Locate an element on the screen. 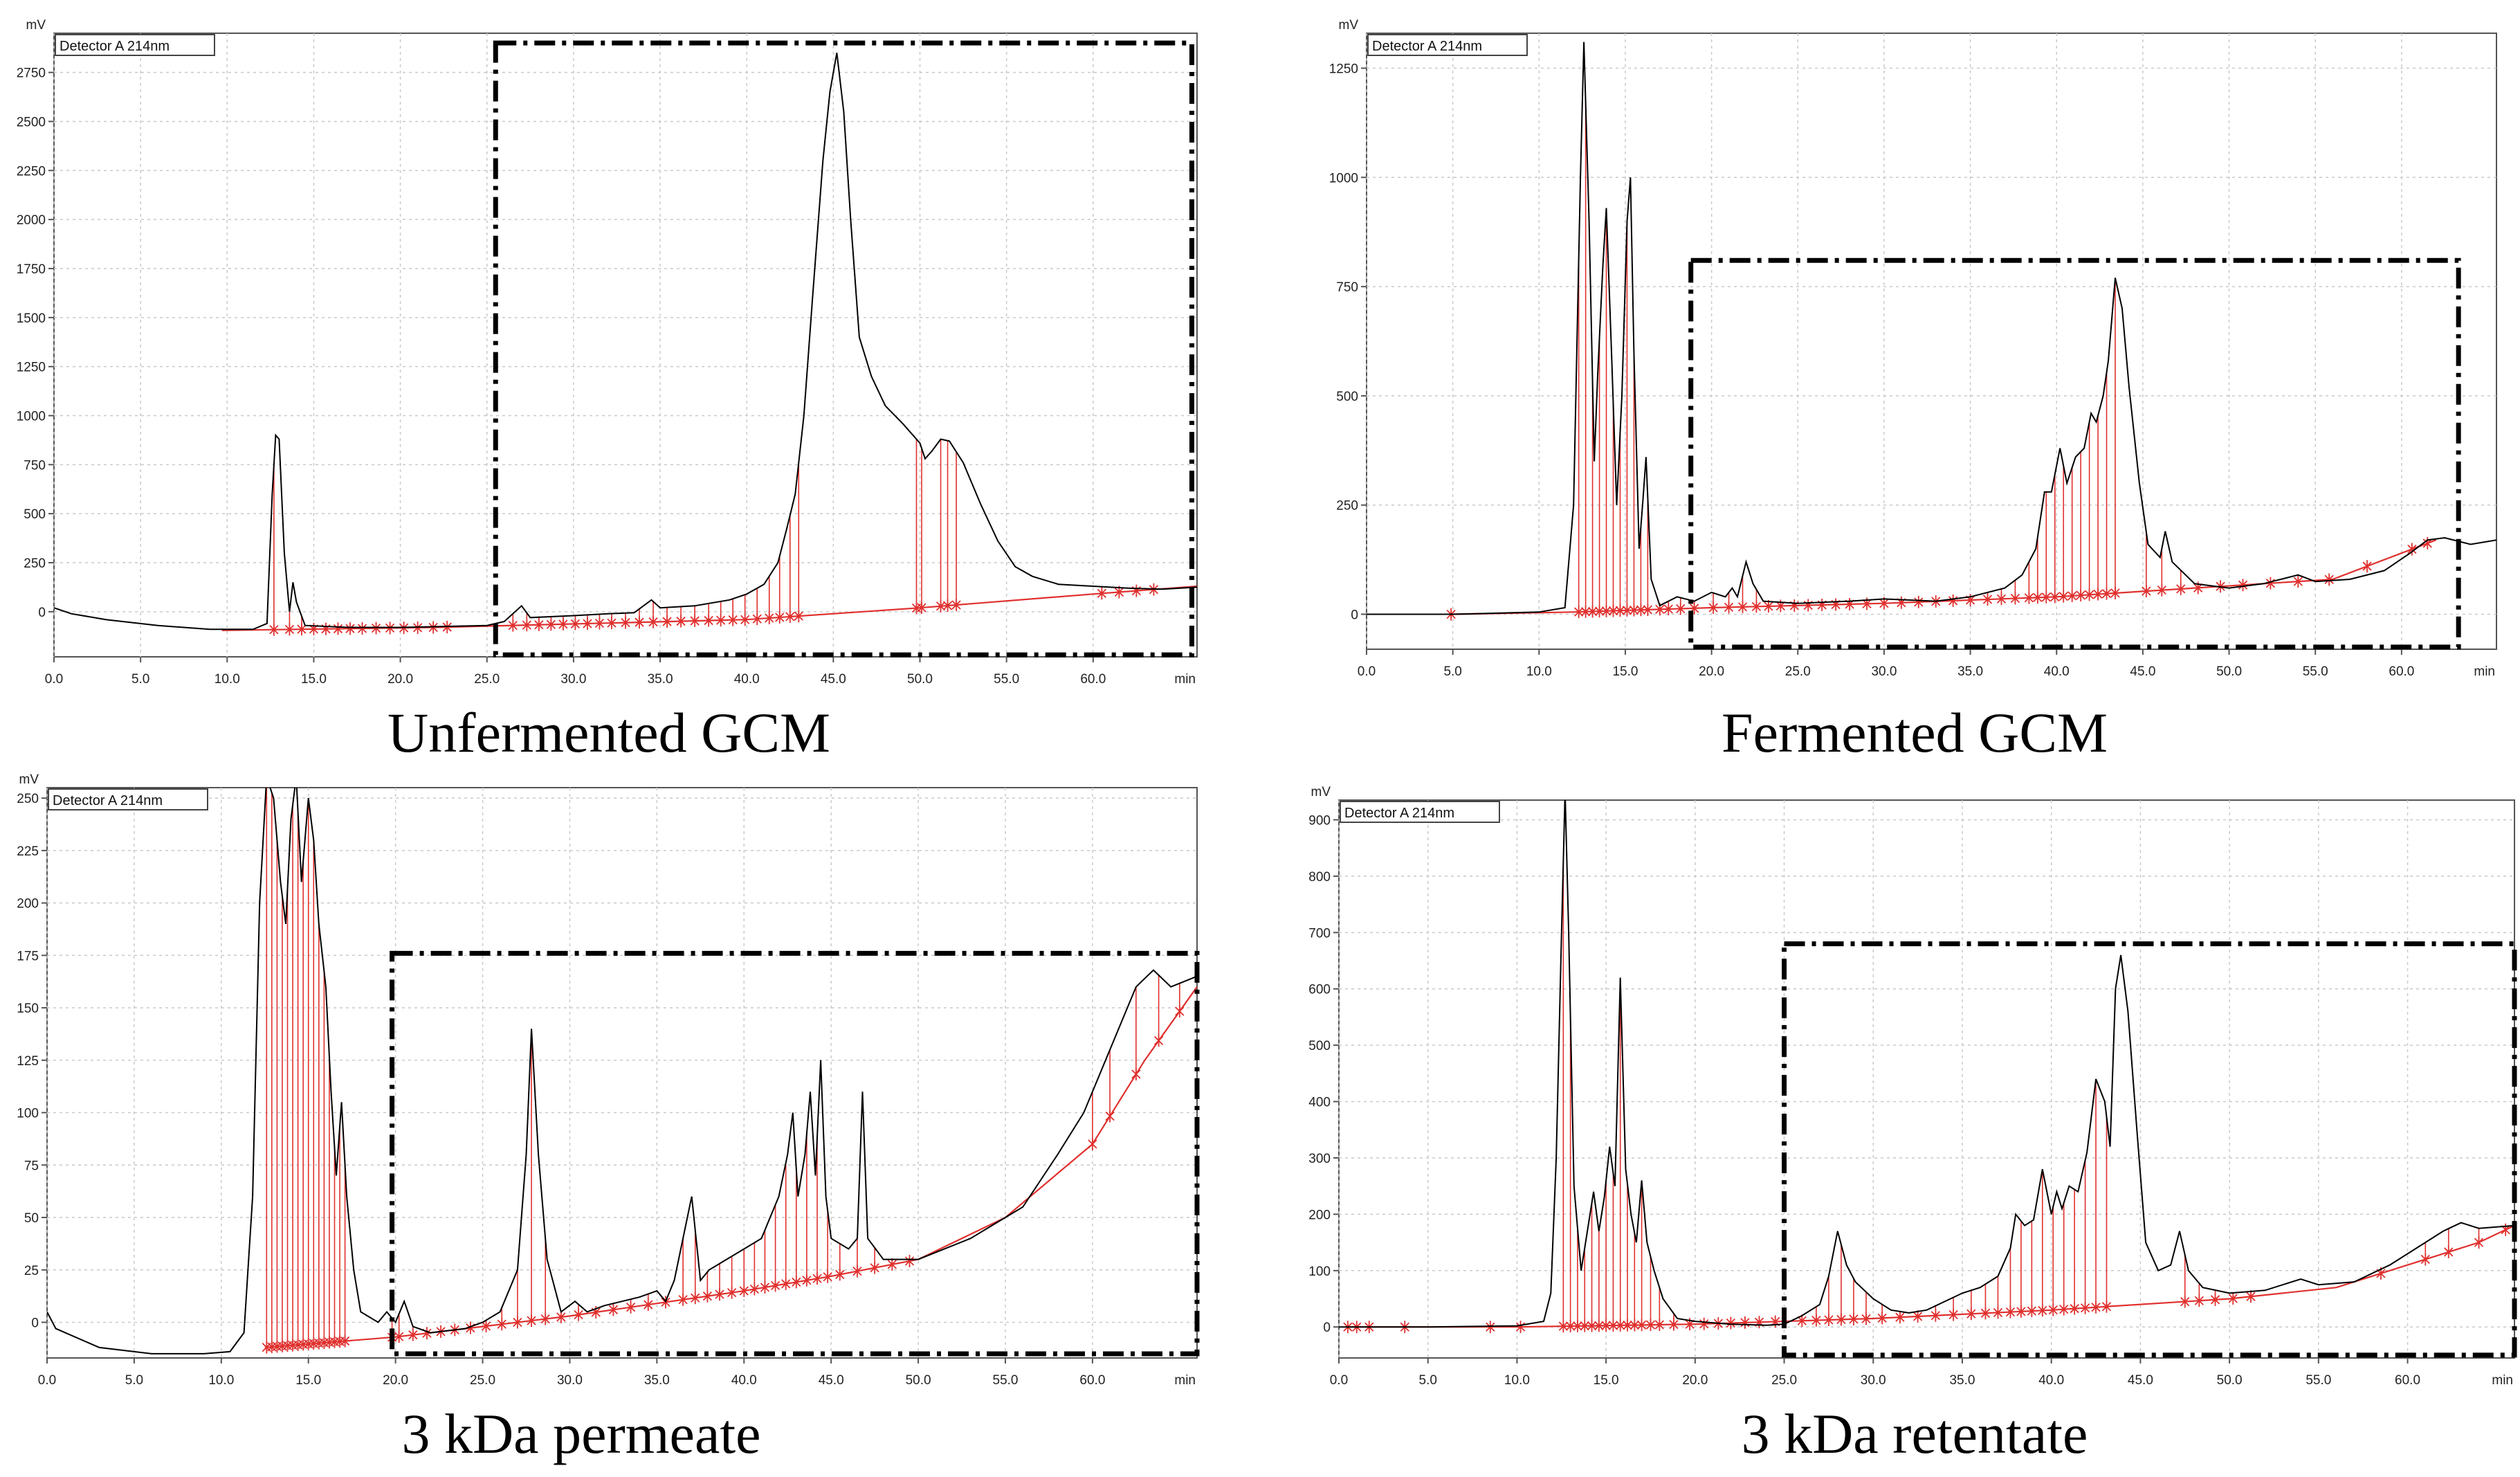 Image resolution: width=2520 pixels, height=1477 pixels. x-tick-label: 35.0 is located at coordinates (657, 1380).